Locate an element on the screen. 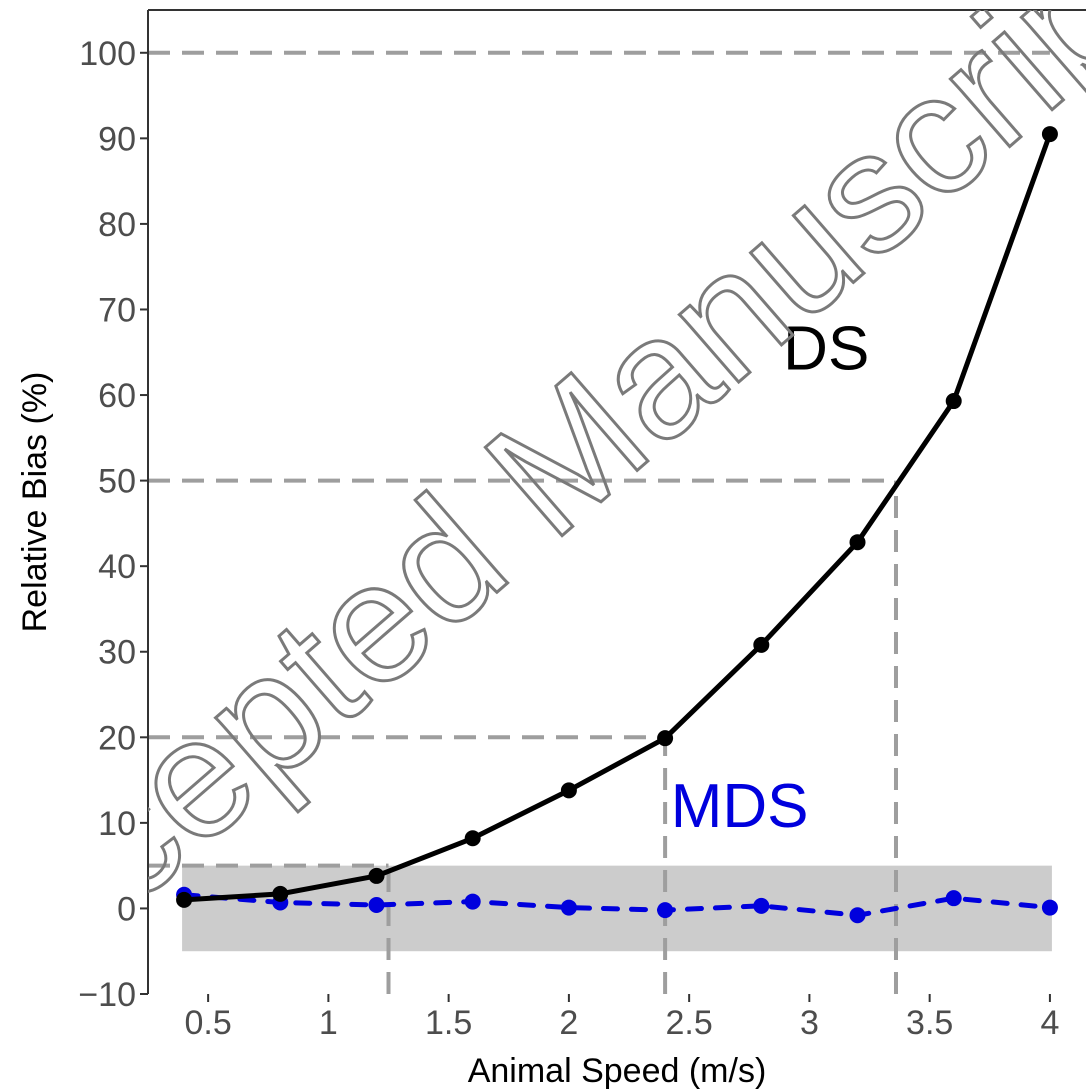 The image size is (1086, 1091). annotation-layer: DS MDS is located at coordinates (770, 577).